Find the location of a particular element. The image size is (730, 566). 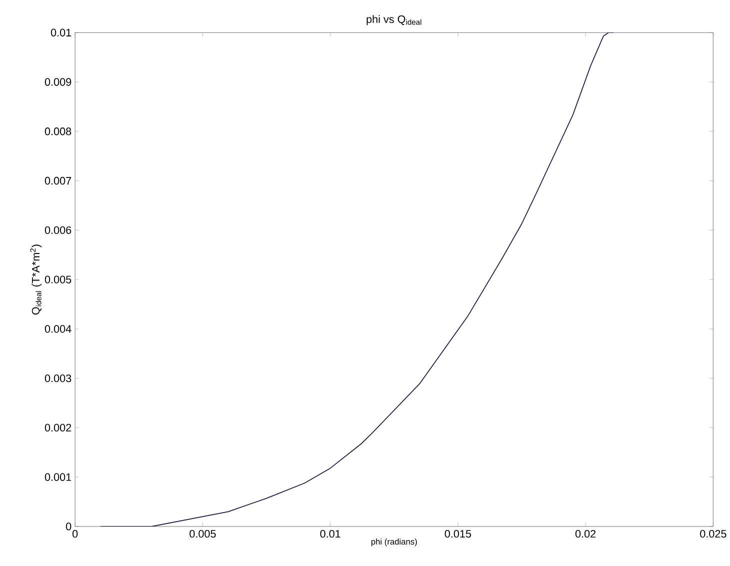

y-tick-label: 0.01 is located at coordinates (61, 32).